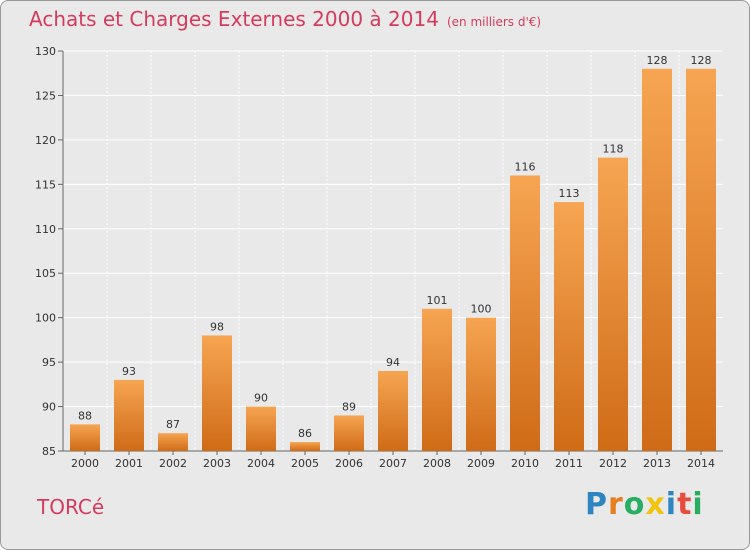 This screenshot has width=750, height=550. Describe the element at coordinates (305, 463) in the screenshot. I see `x-tick-label: 2005` at that location.